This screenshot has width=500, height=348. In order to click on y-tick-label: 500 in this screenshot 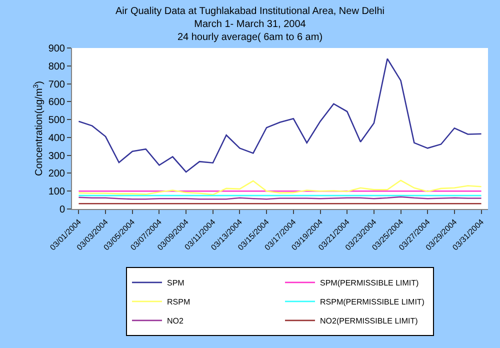, I will do `click(57, 120)`.